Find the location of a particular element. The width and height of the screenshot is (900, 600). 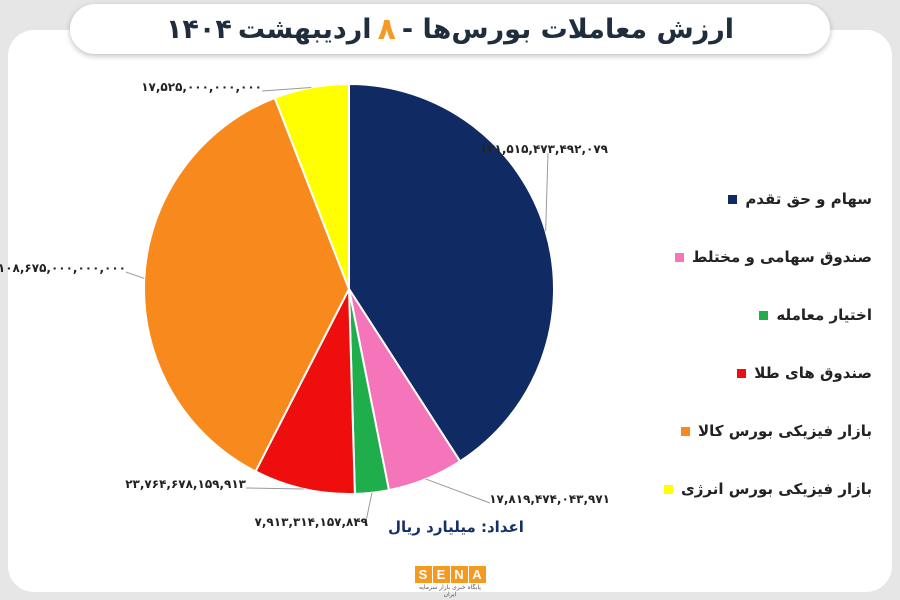

data-label: ۱۷,۸۱۹,۴۷۴,۰۴۳,۹۷۱ is located at coordinates (549, 499).